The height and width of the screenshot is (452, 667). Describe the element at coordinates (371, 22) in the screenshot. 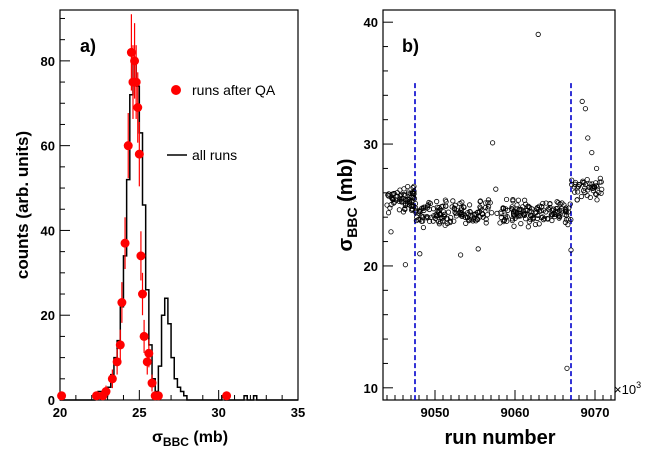

I see `b-ytick-label: 40` at that location.